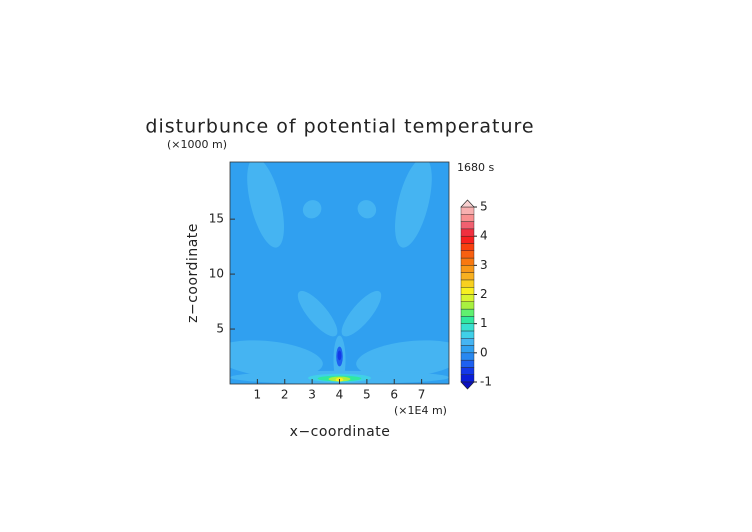  I want to click on x-tick-label: 1, so click(258, 395).